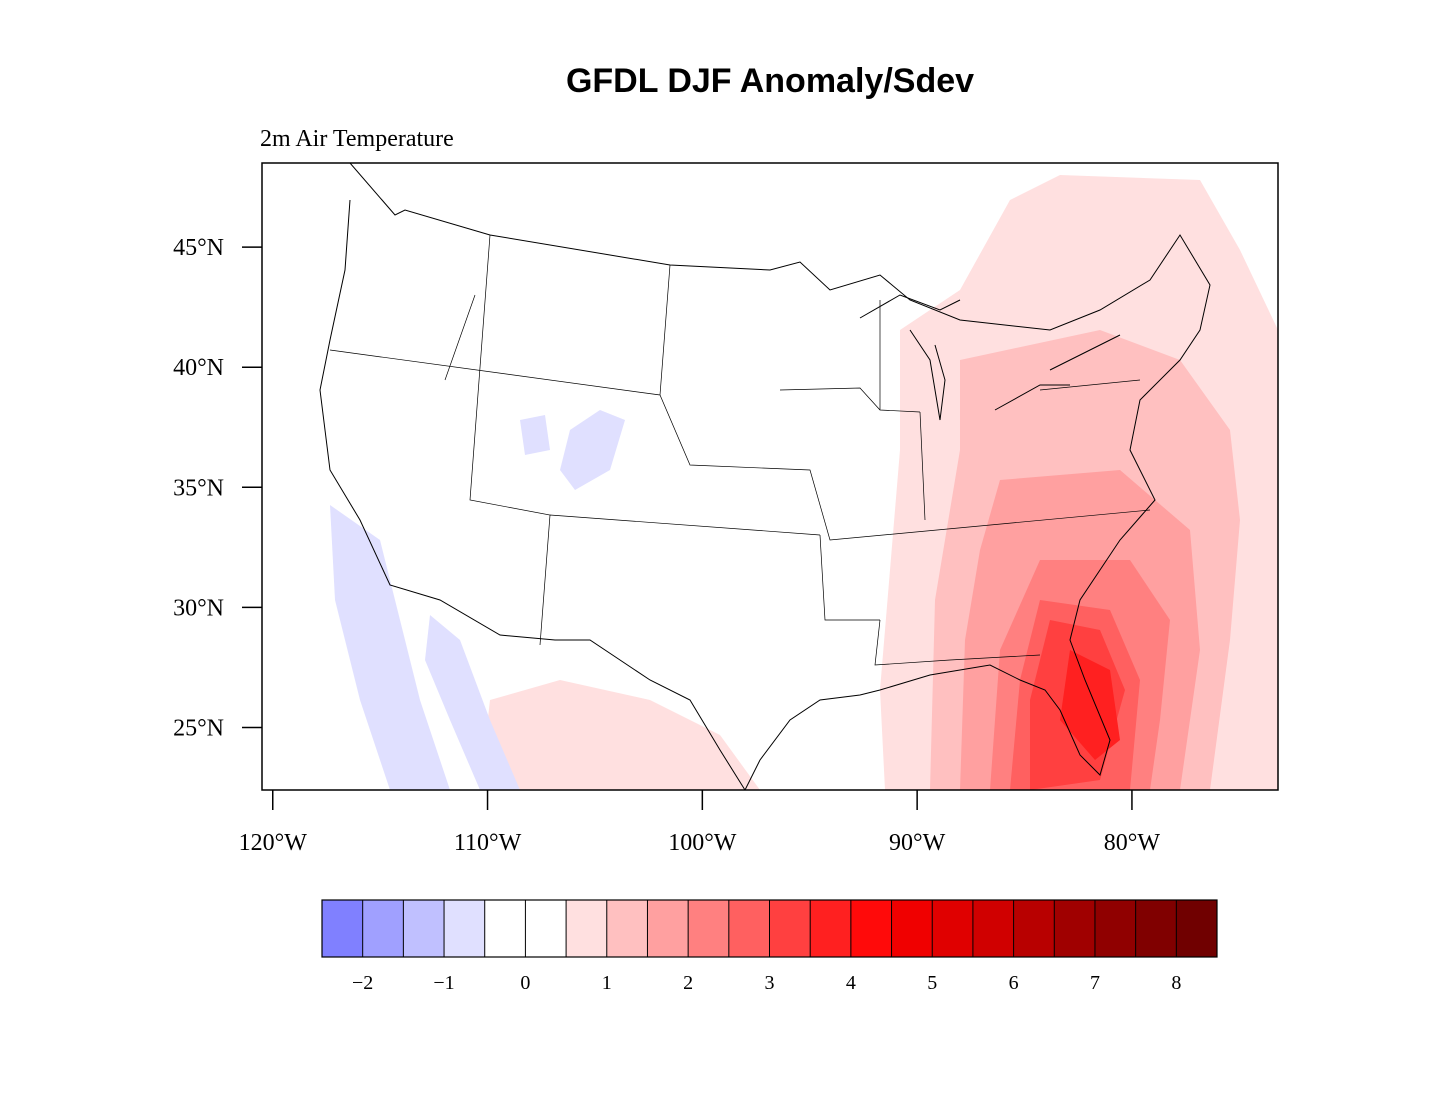 This screenshot has width=1430, height=1105. I want to click on subtitle: 2m Air Temperature, so click(357, 139).